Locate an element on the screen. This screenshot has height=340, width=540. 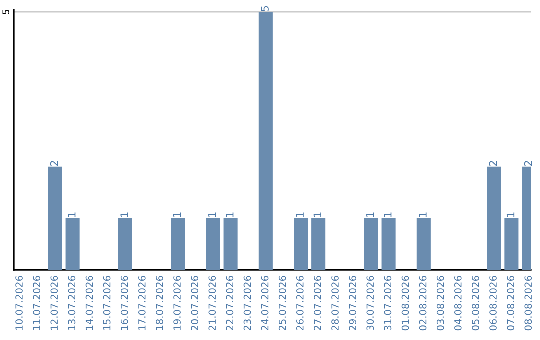
x-tick-label: 03.08.2026 is located at coordinates (440, 303).